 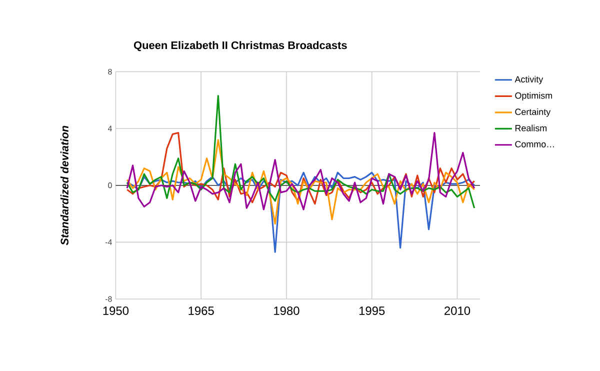 What do you see at coordinates (287, 310) in the screenshot?
I see `x-tick-label: 1980` at bounding box center [287, 310].